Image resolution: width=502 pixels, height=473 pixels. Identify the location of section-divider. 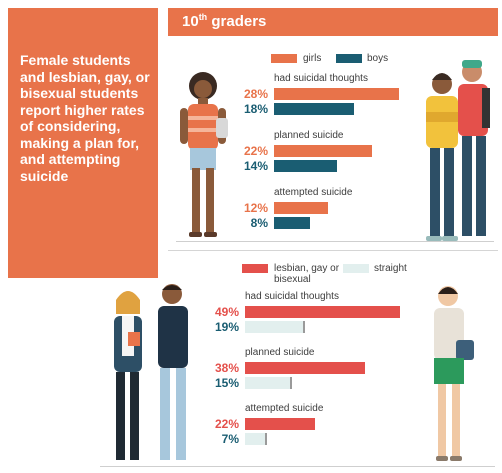
(333, 250).